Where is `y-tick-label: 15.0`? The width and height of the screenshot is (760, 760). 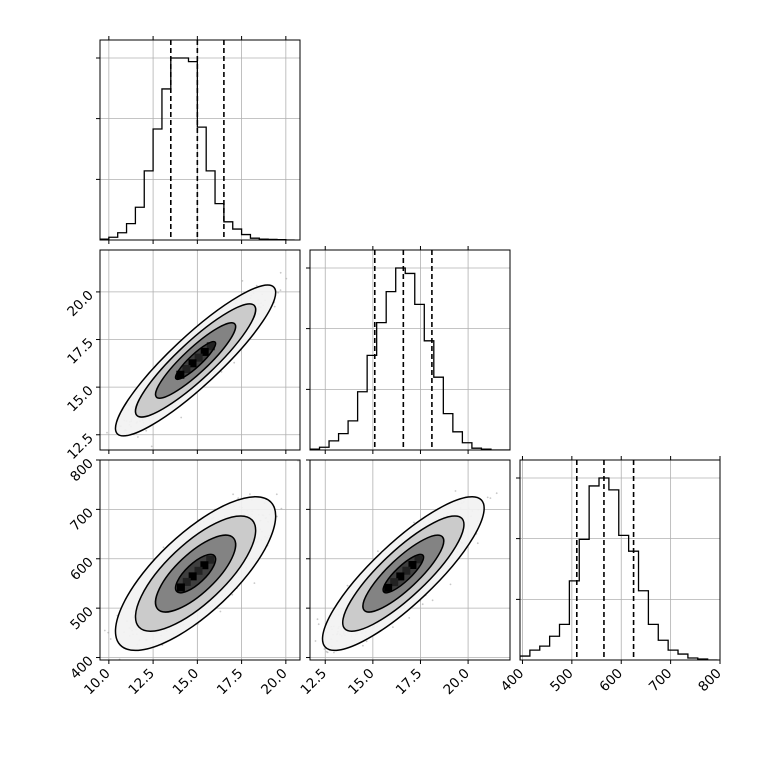 y-tick-label: 15.0 is located at coordinates (80, 399).